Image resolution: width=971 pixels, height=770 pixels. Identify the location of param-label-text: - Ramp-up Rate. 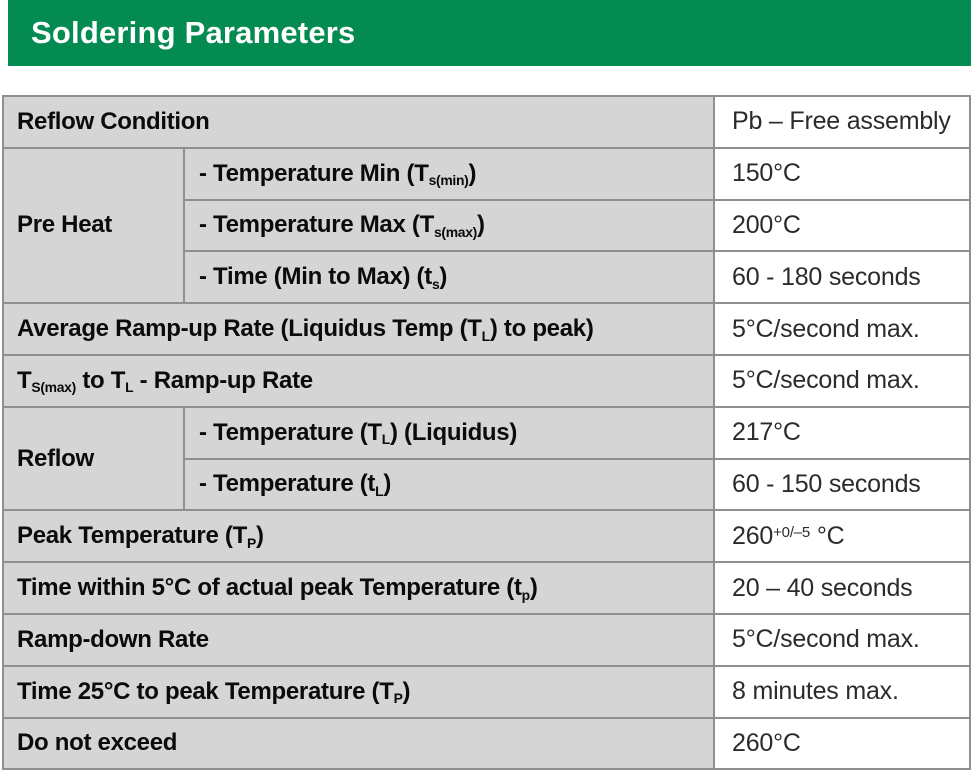
(223, 380).